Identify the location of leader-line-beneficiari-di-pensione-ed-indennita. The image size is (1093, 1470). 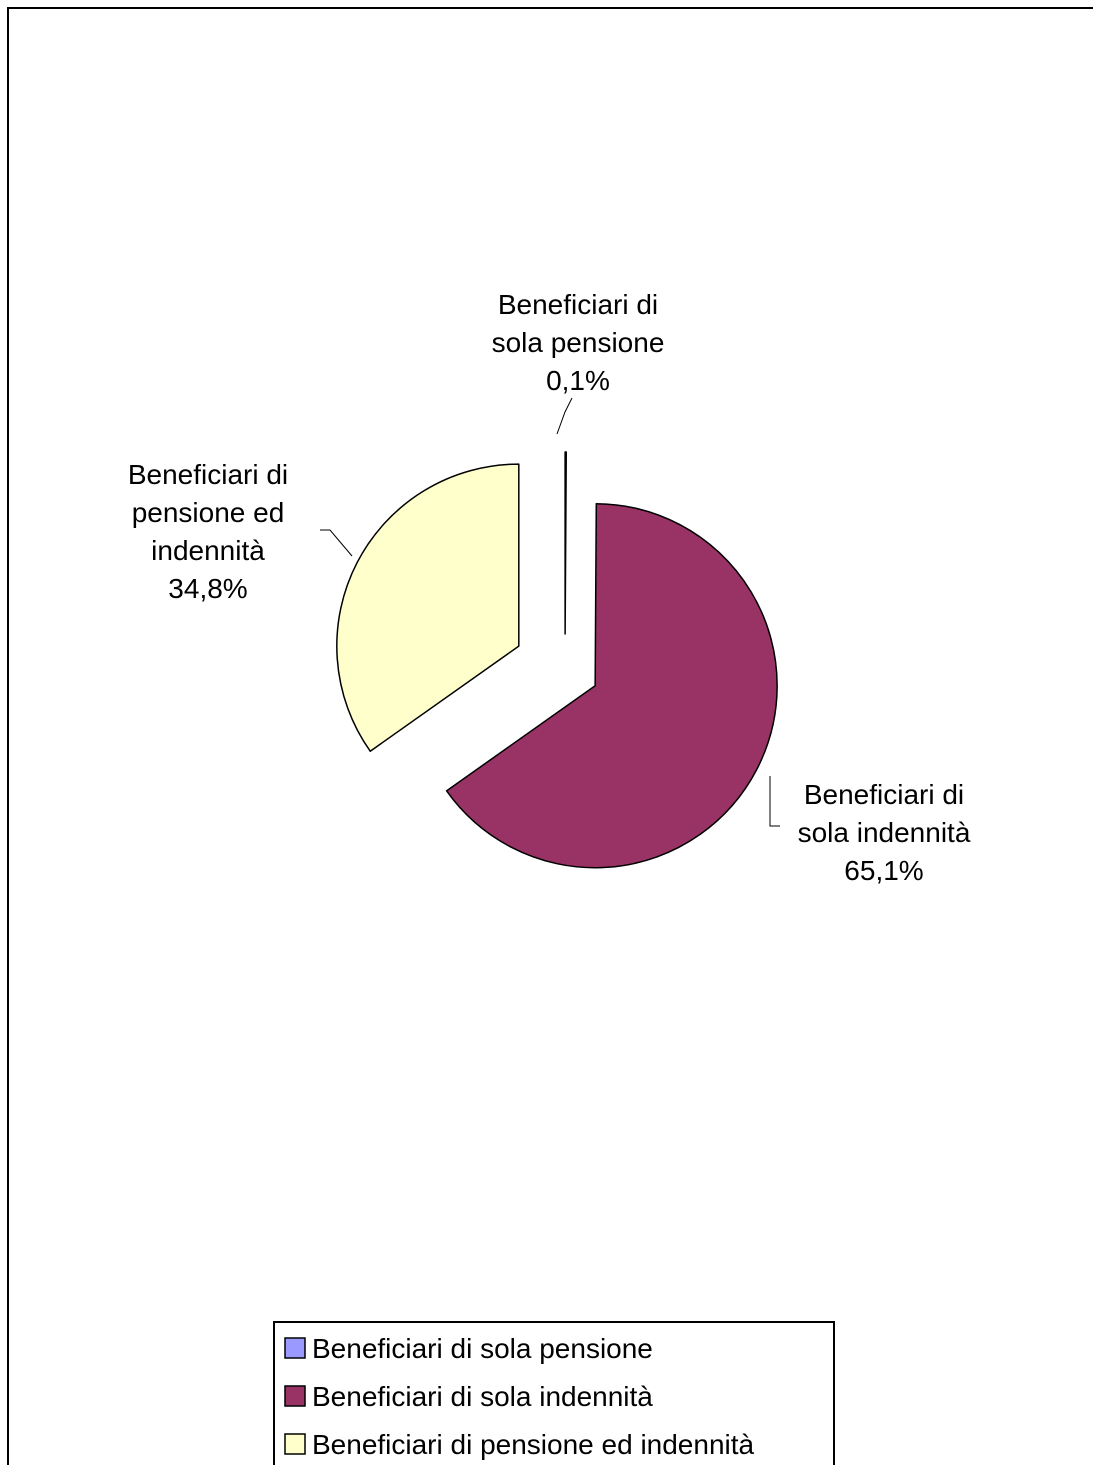
(336, 543).